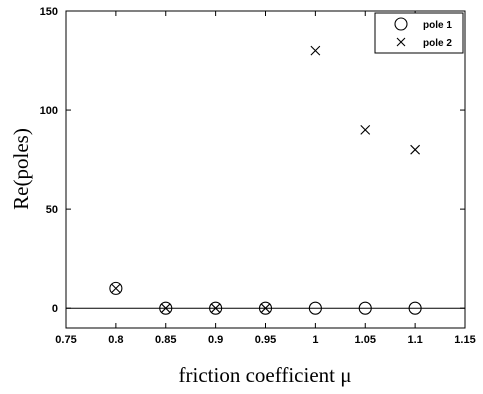  I want to click on y-tick-label: 50, so click(52, 210).